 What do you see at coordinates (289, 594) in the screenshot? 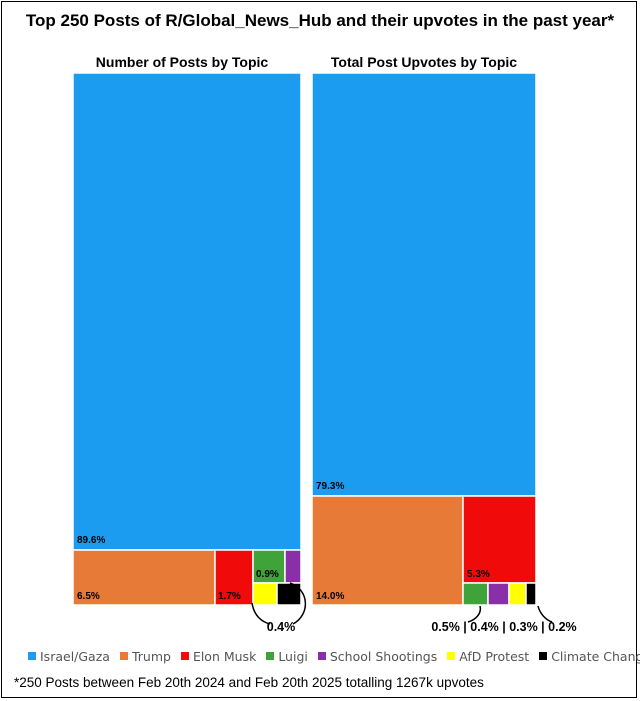
I see `left-cell-climate-change` at bounding box center [289, 594].